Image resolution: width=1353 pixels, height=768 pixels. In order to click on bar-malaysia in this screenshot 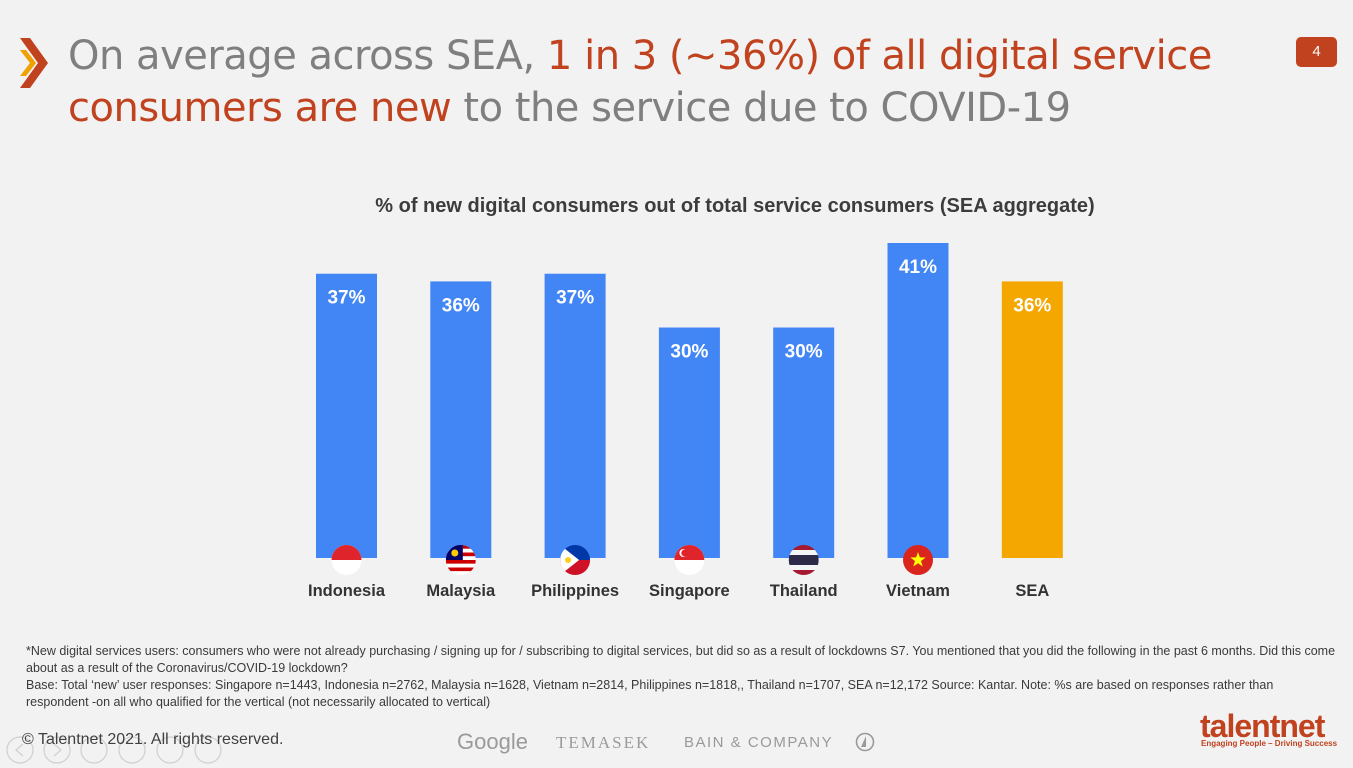, I will do `click(461, 419)`.